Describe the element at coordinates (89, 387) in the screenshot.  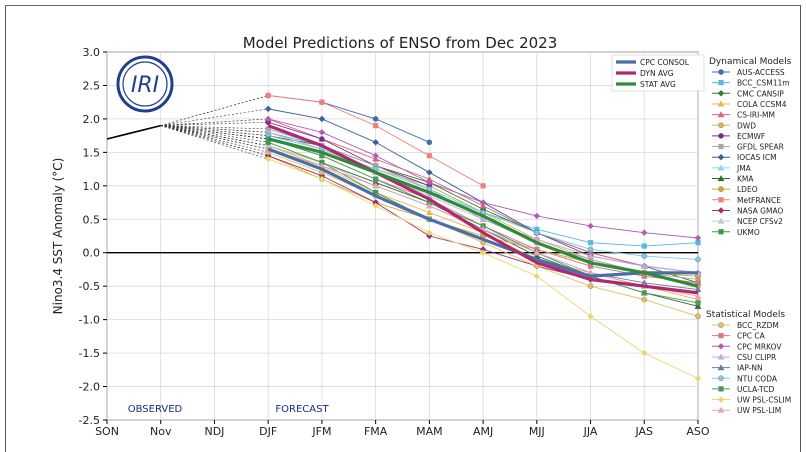
I see `y-tick-label: -2.0` at that location.